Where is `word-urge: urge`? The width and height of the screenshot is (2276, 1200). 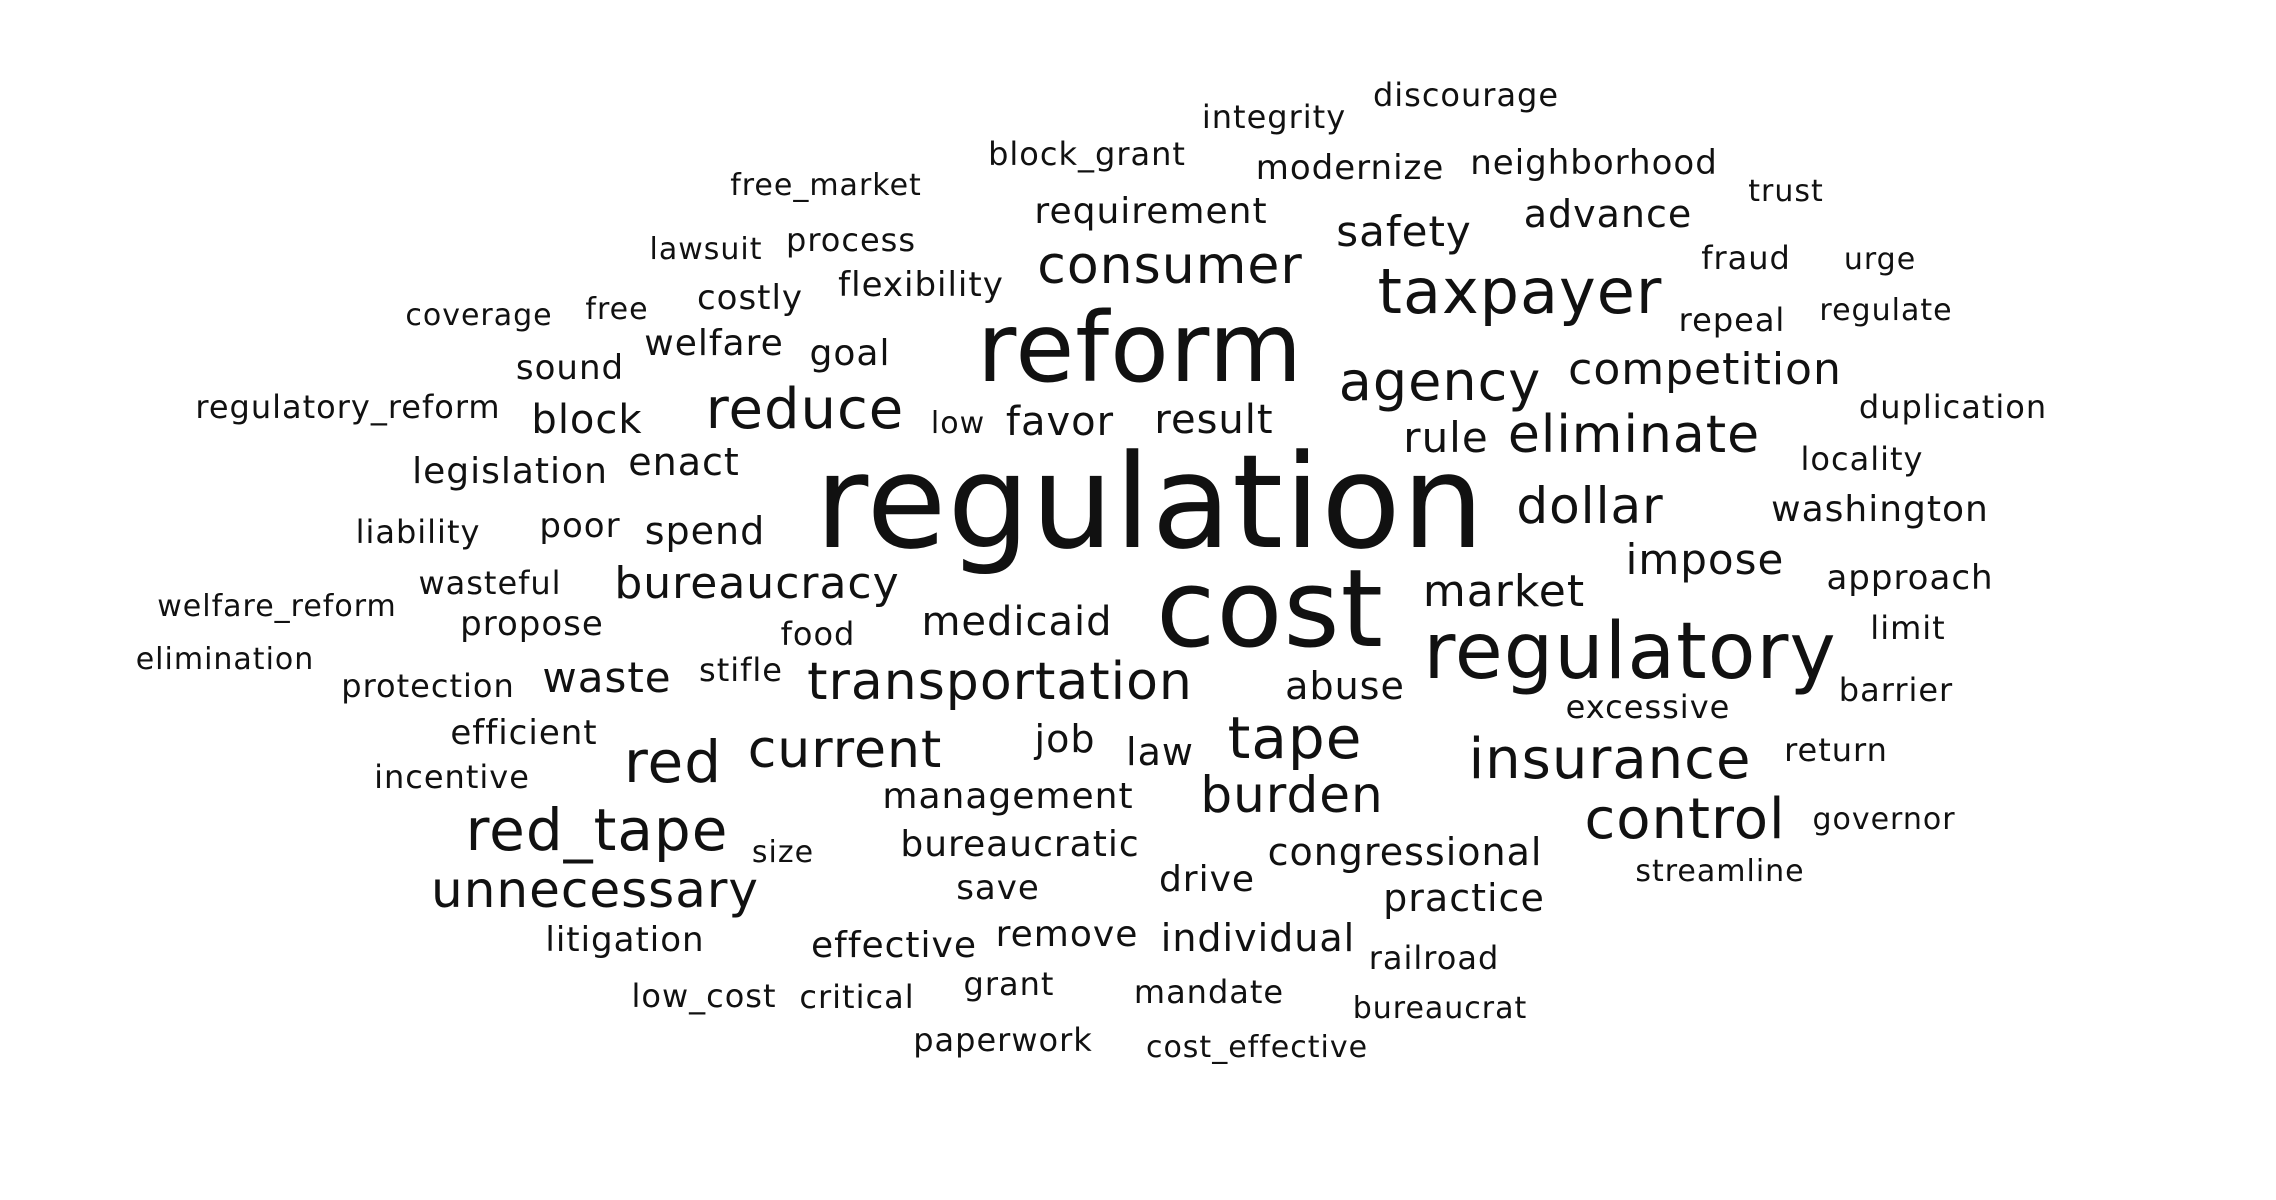 word-urge: urge is located at coordinates (1880, 259).